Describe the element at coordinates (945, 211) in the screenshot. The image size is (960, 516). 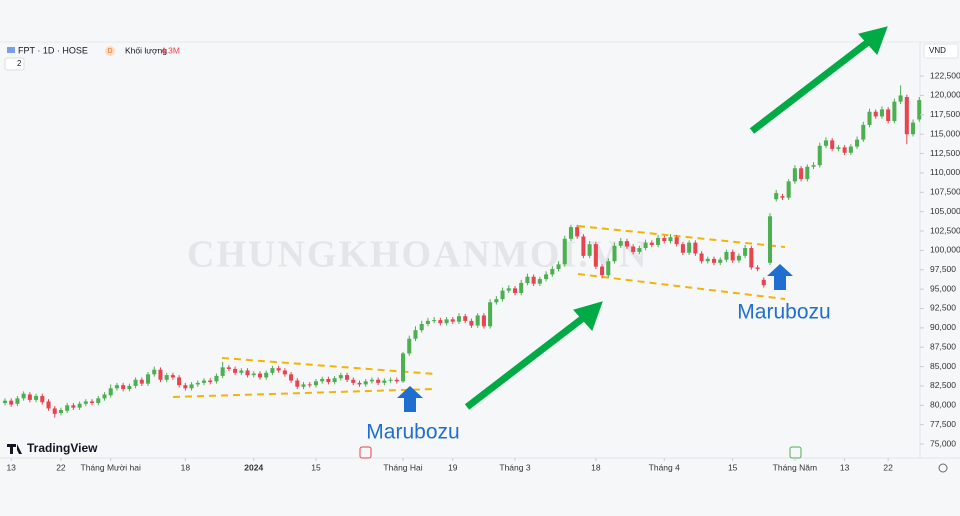
I see `y-tick-label: 105,000` at that location.